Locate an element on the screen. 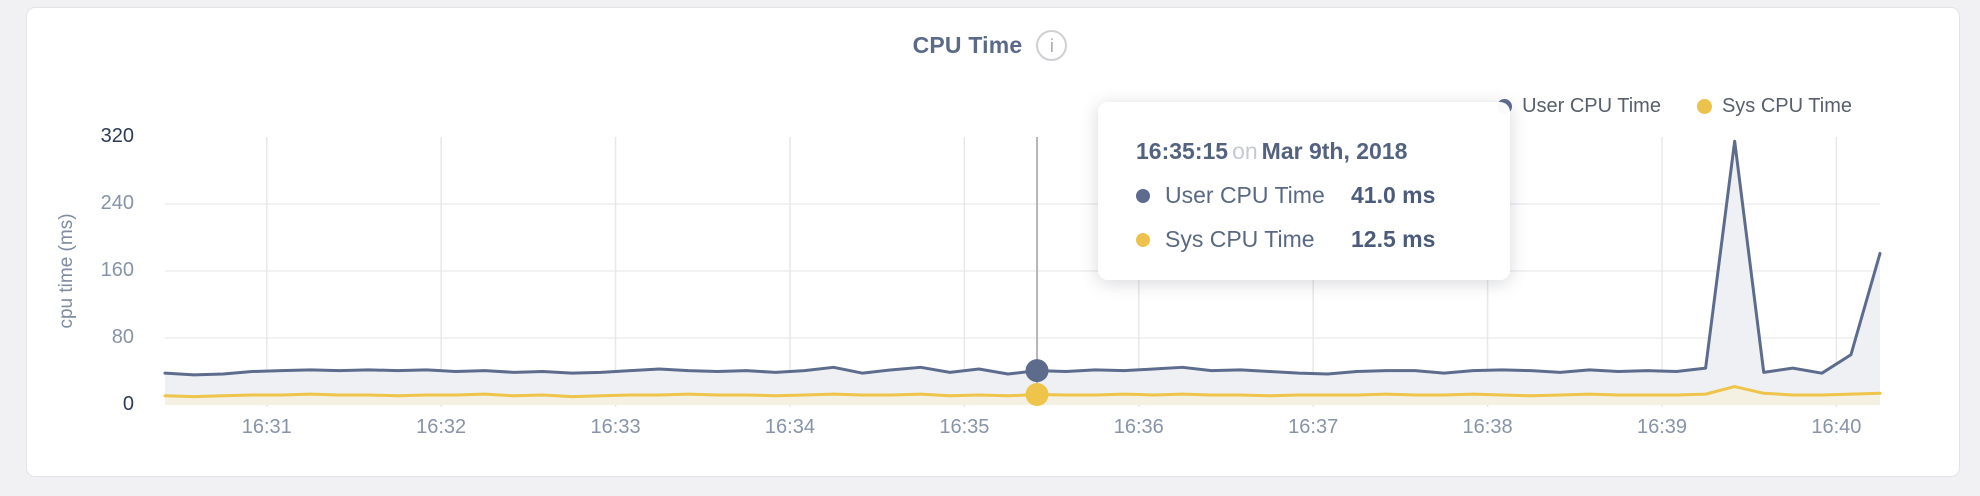 The image size is (1980, 496). x-tick-label: 16:31 is located at coordinates (266, 427).